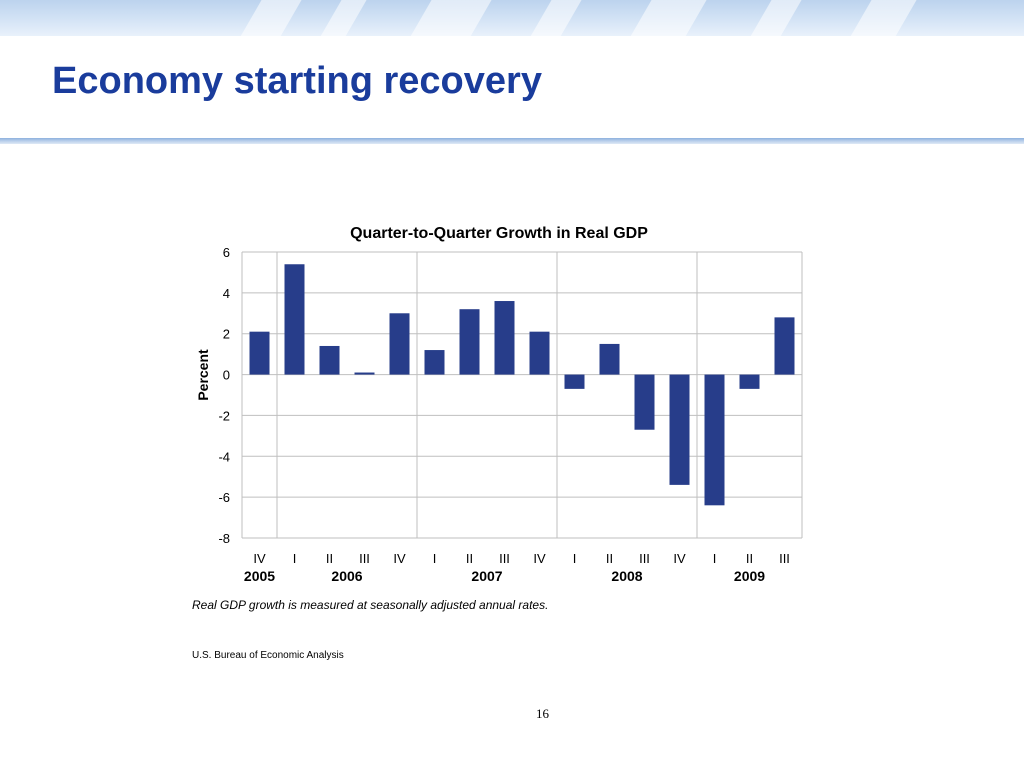 The image size is (1024, 768). What do you see at coordinates (297, 81) in the screenshot?
I see `slide-title: Economy starting recovery` at bounding box center [297, 81].